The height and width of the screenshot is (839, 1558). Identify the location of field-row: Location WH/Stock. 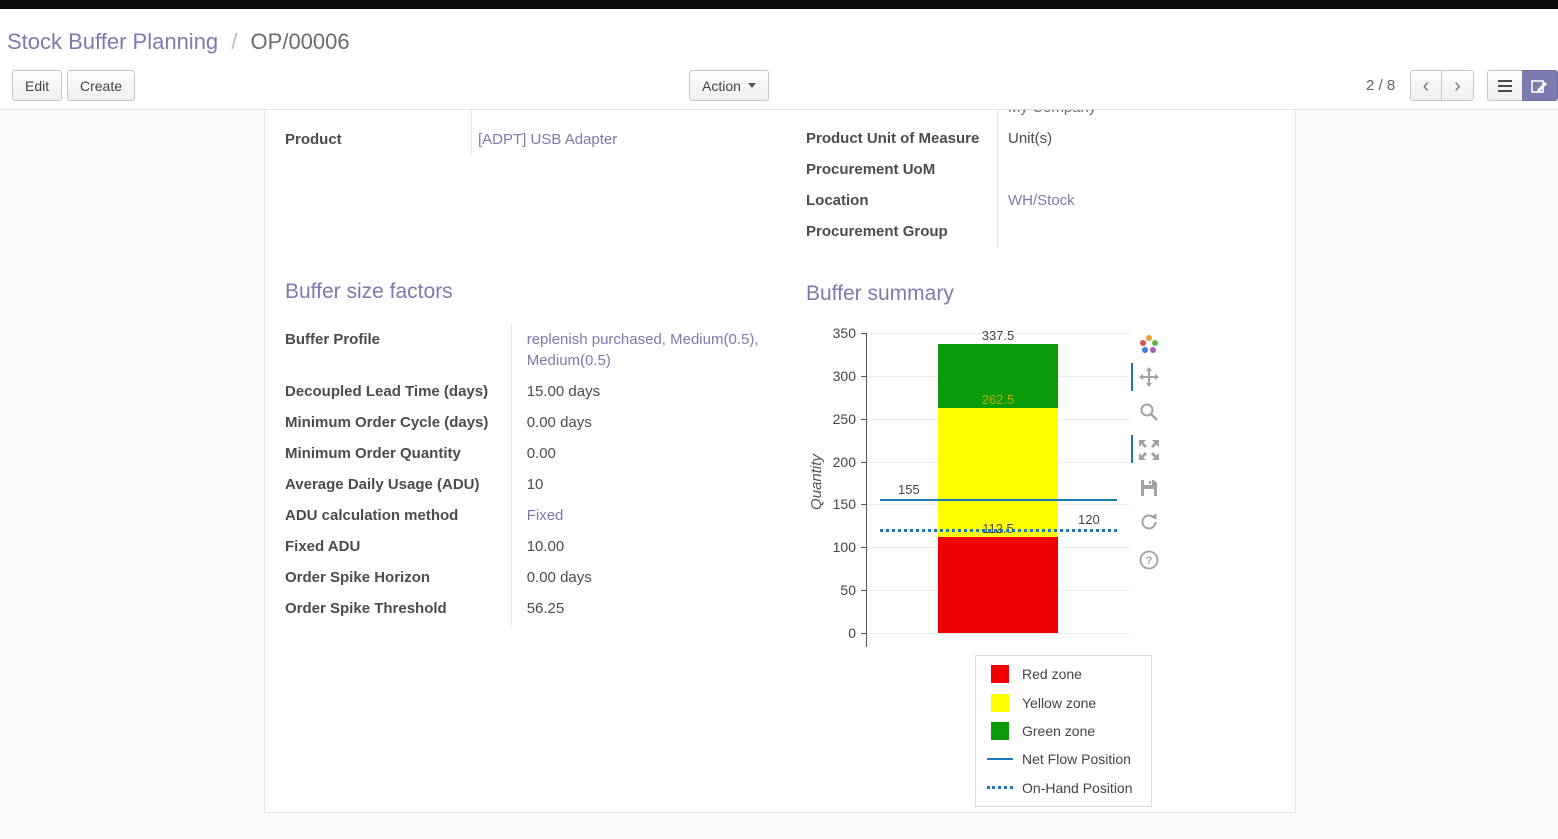
(1041, 200).